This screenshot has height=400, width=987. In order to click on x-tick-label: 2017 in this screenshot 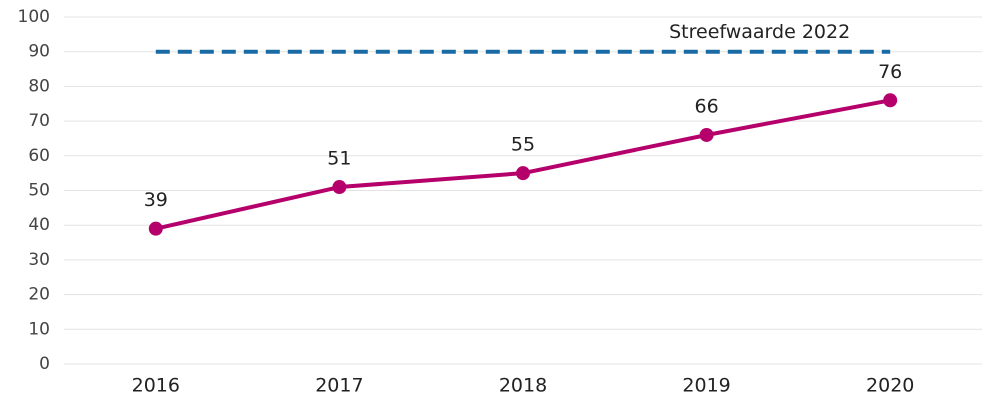, I will do `click(339, 386)`.